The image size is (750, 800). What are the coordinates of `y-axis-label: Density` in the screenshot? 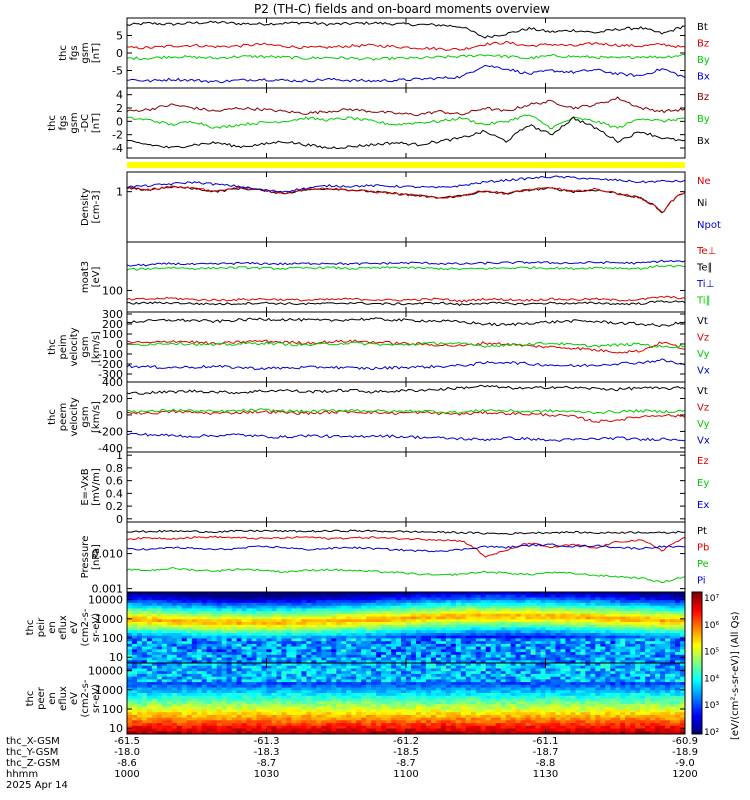 It's located at (85, 207).